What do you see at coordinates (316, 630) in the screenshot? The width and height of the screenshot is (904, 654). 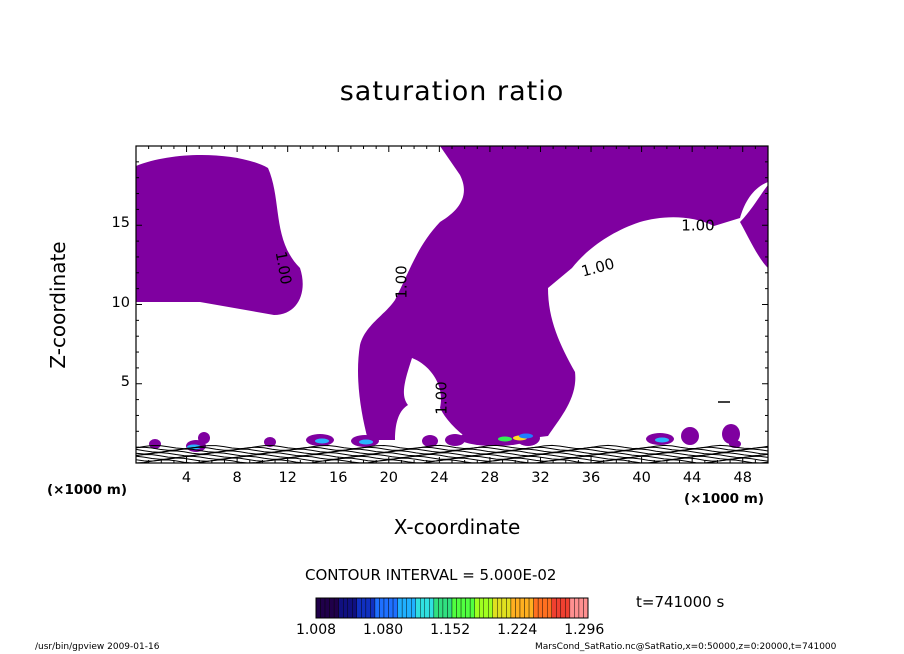 I see `colorbar-tick-label: 1.008` at bounding box center [316, 630].